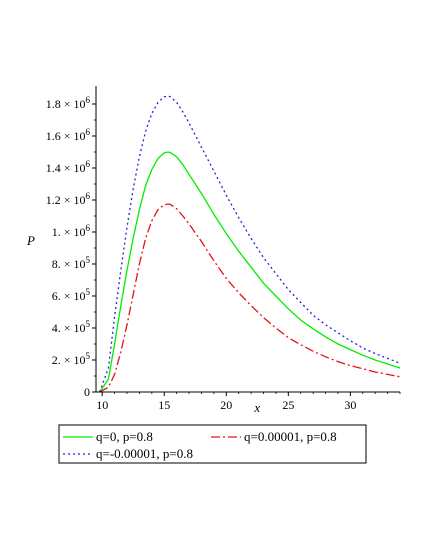  What do you see at coordinates (68, 135) in the screenshot?
I see `y-tick-label: 1.6 × 10⁶` at bounding box center [68, 135].